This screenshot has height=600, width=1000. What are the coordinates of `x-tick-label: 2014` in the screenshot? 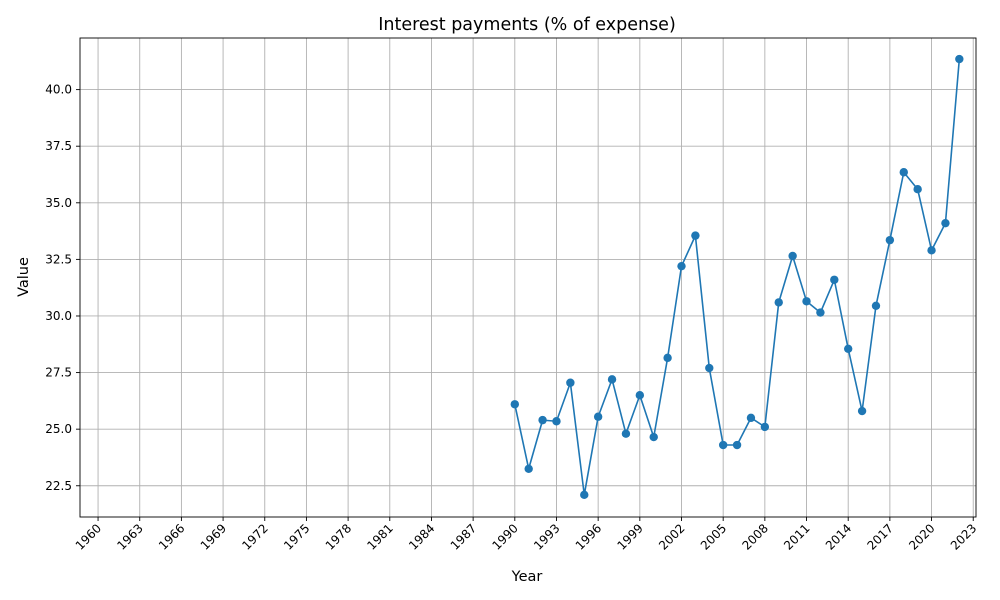 It's located at (838, 536).